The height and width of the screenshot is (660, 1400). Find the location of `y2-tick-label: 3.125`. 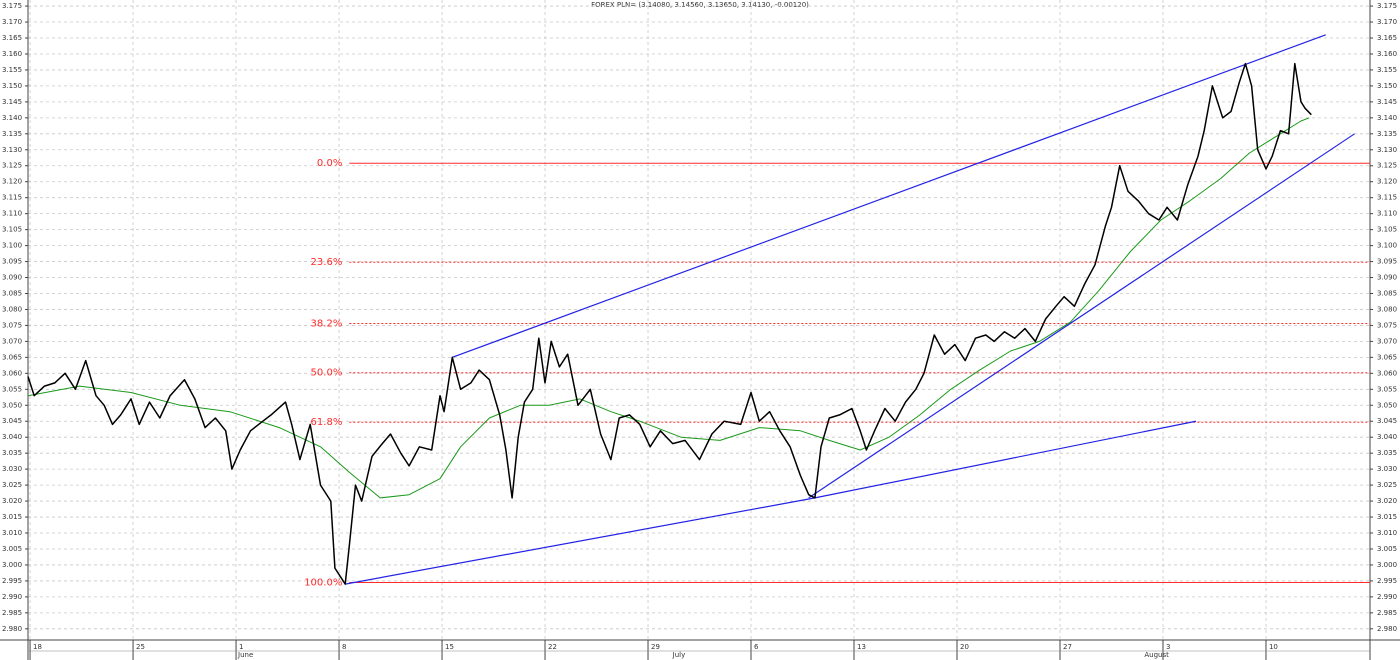

y2-tick-label: 3.125 is located at coordinates (1387, 166).